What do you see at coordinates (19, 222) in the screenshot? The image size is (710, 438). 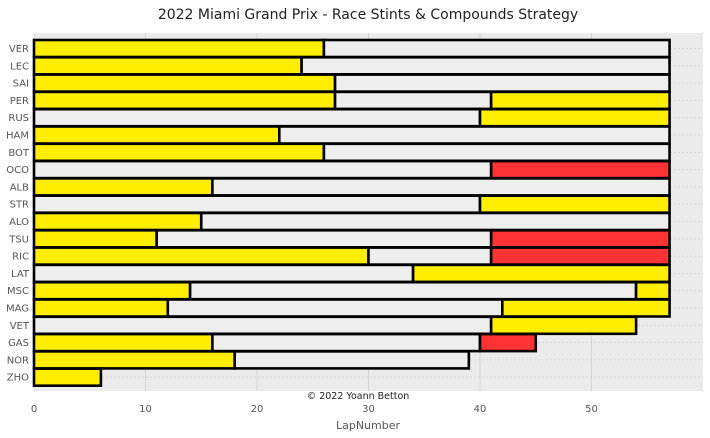 I see `driver-label: ALO` at bounding box center [19, 222].